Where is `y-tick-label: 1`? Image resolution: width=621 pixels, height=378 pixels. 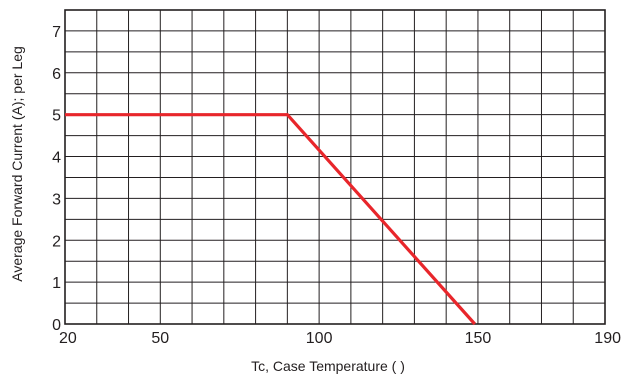 y-tick-label: 1 is located at coordinates (56, 283).